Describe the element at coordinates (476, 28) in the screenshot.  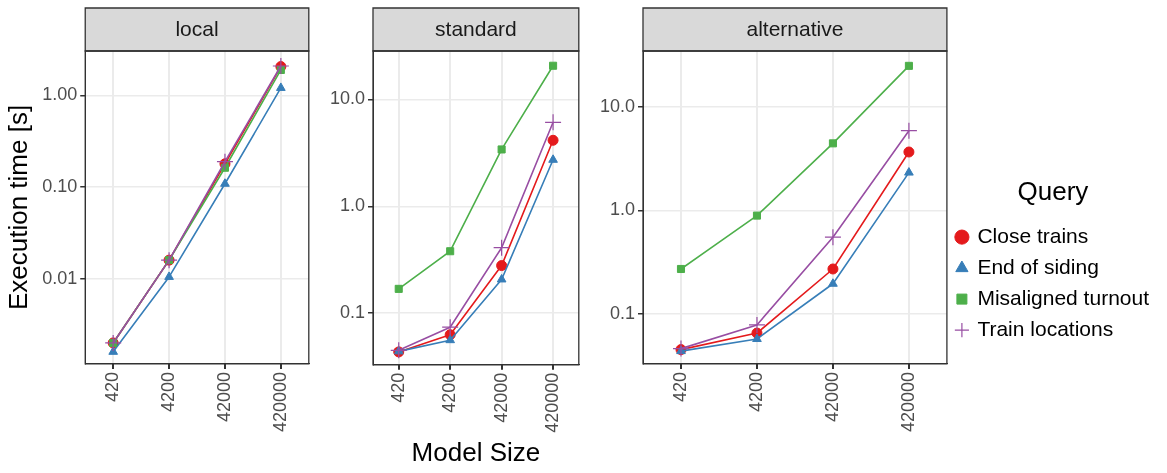
I see `chart-title: standard` at that location.